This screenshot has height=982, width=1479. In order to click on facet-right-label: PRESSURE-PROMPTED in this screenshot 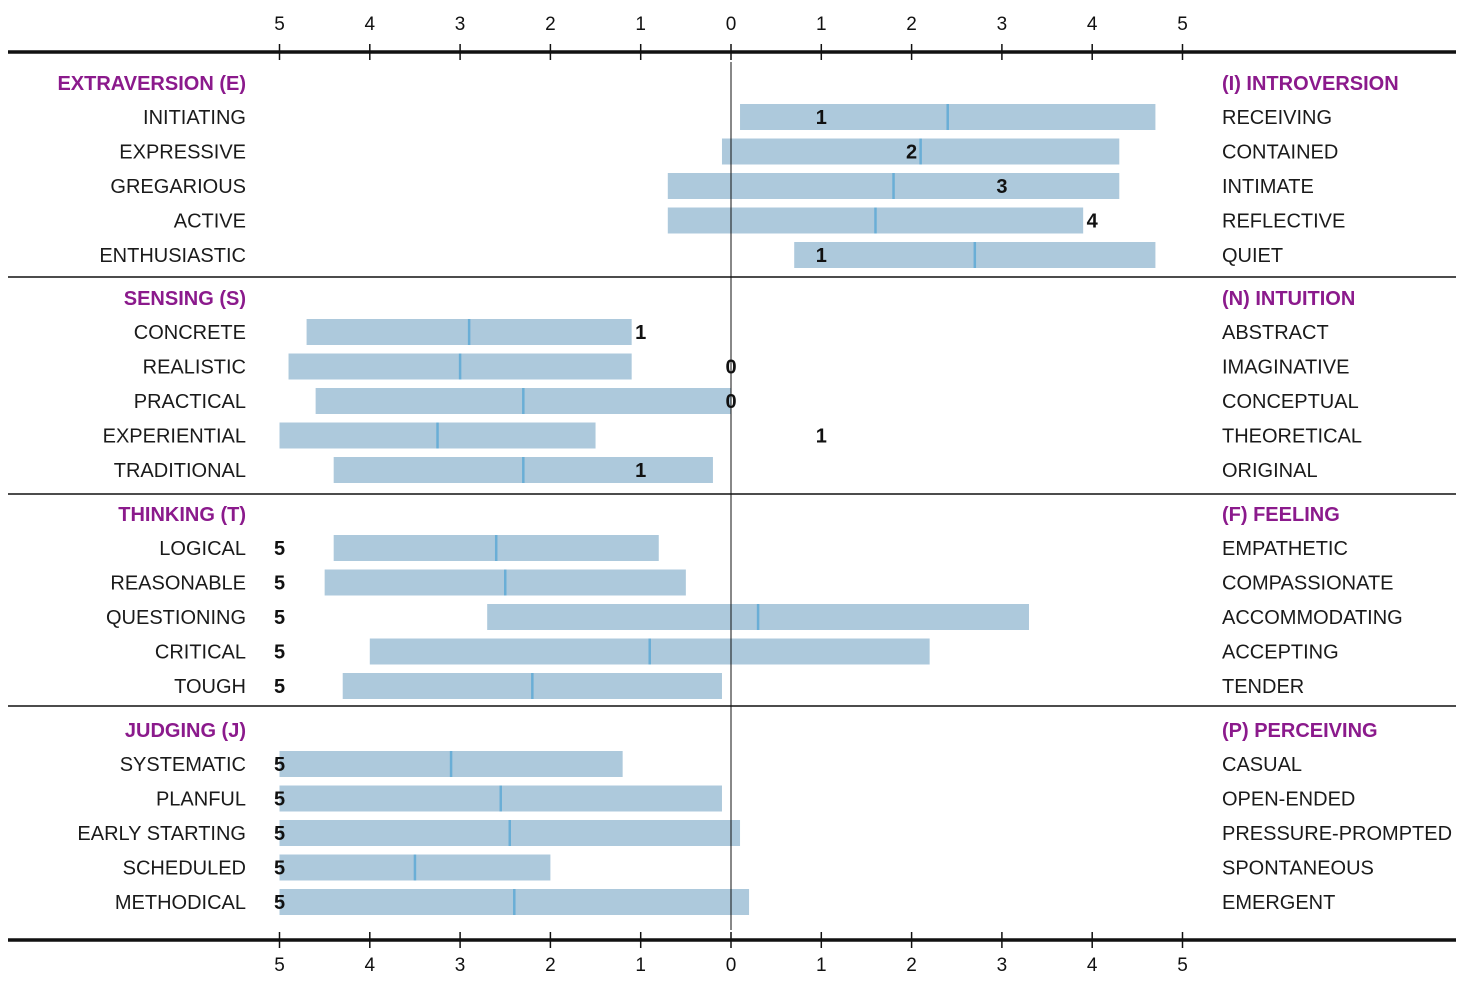, I will do `click(1337, 834)`.